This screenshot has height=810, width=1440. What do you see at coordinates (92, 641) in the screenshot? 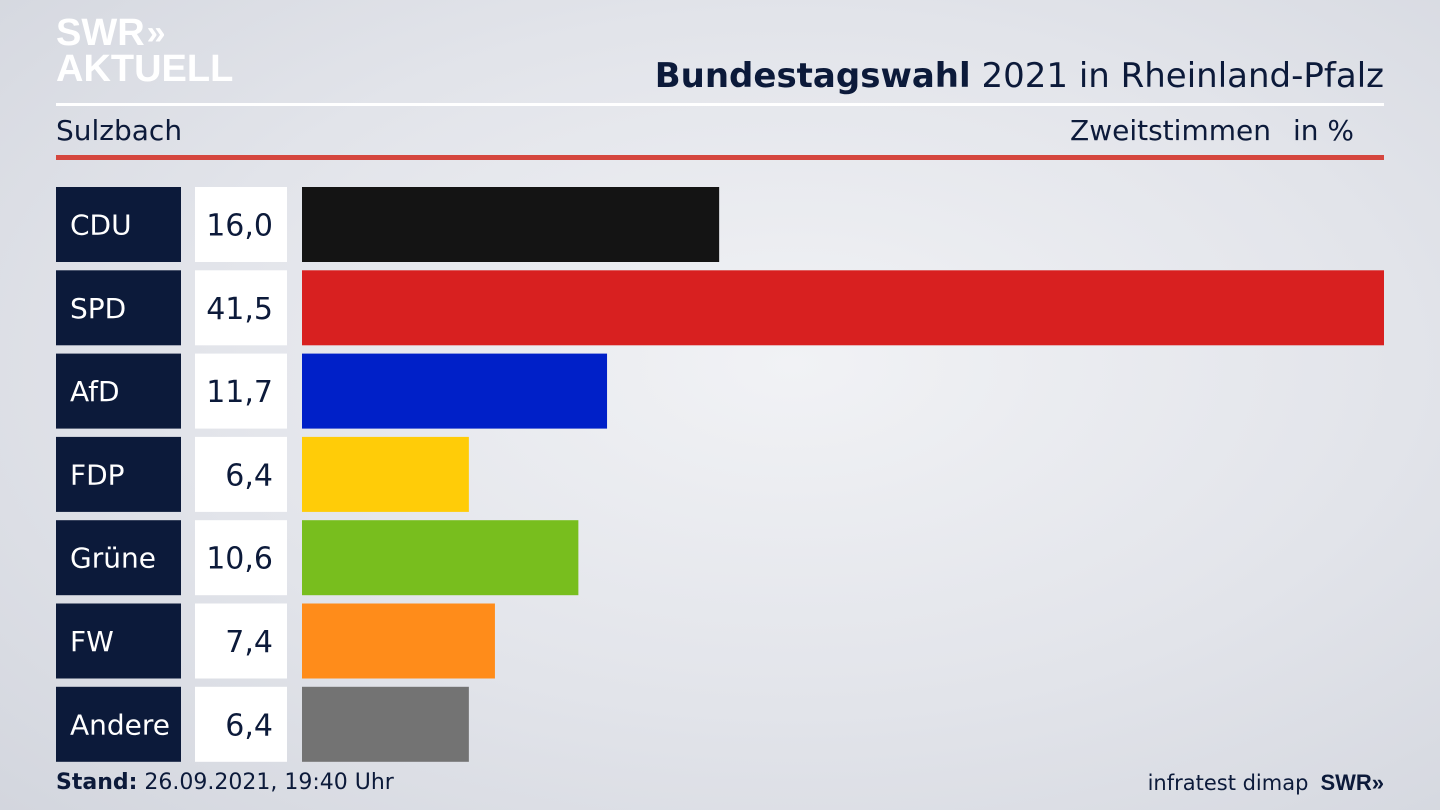
I see `party-label-fw: FW` at bounding box center [92, 641].